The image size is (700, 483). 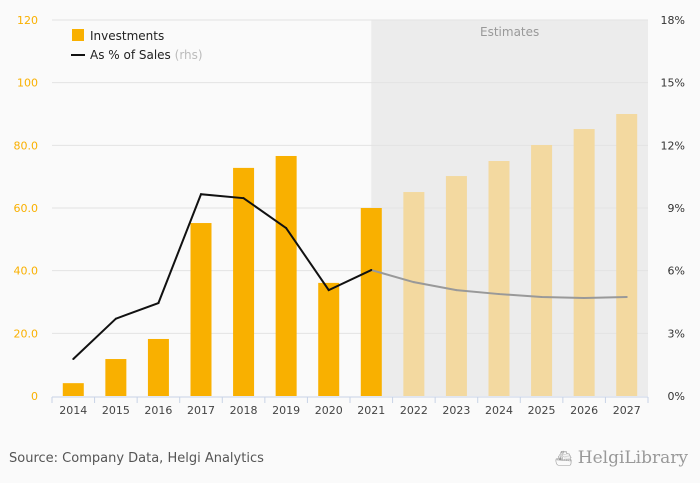 I want to click on y-tick-label: 0, so click(x=34, y=396).